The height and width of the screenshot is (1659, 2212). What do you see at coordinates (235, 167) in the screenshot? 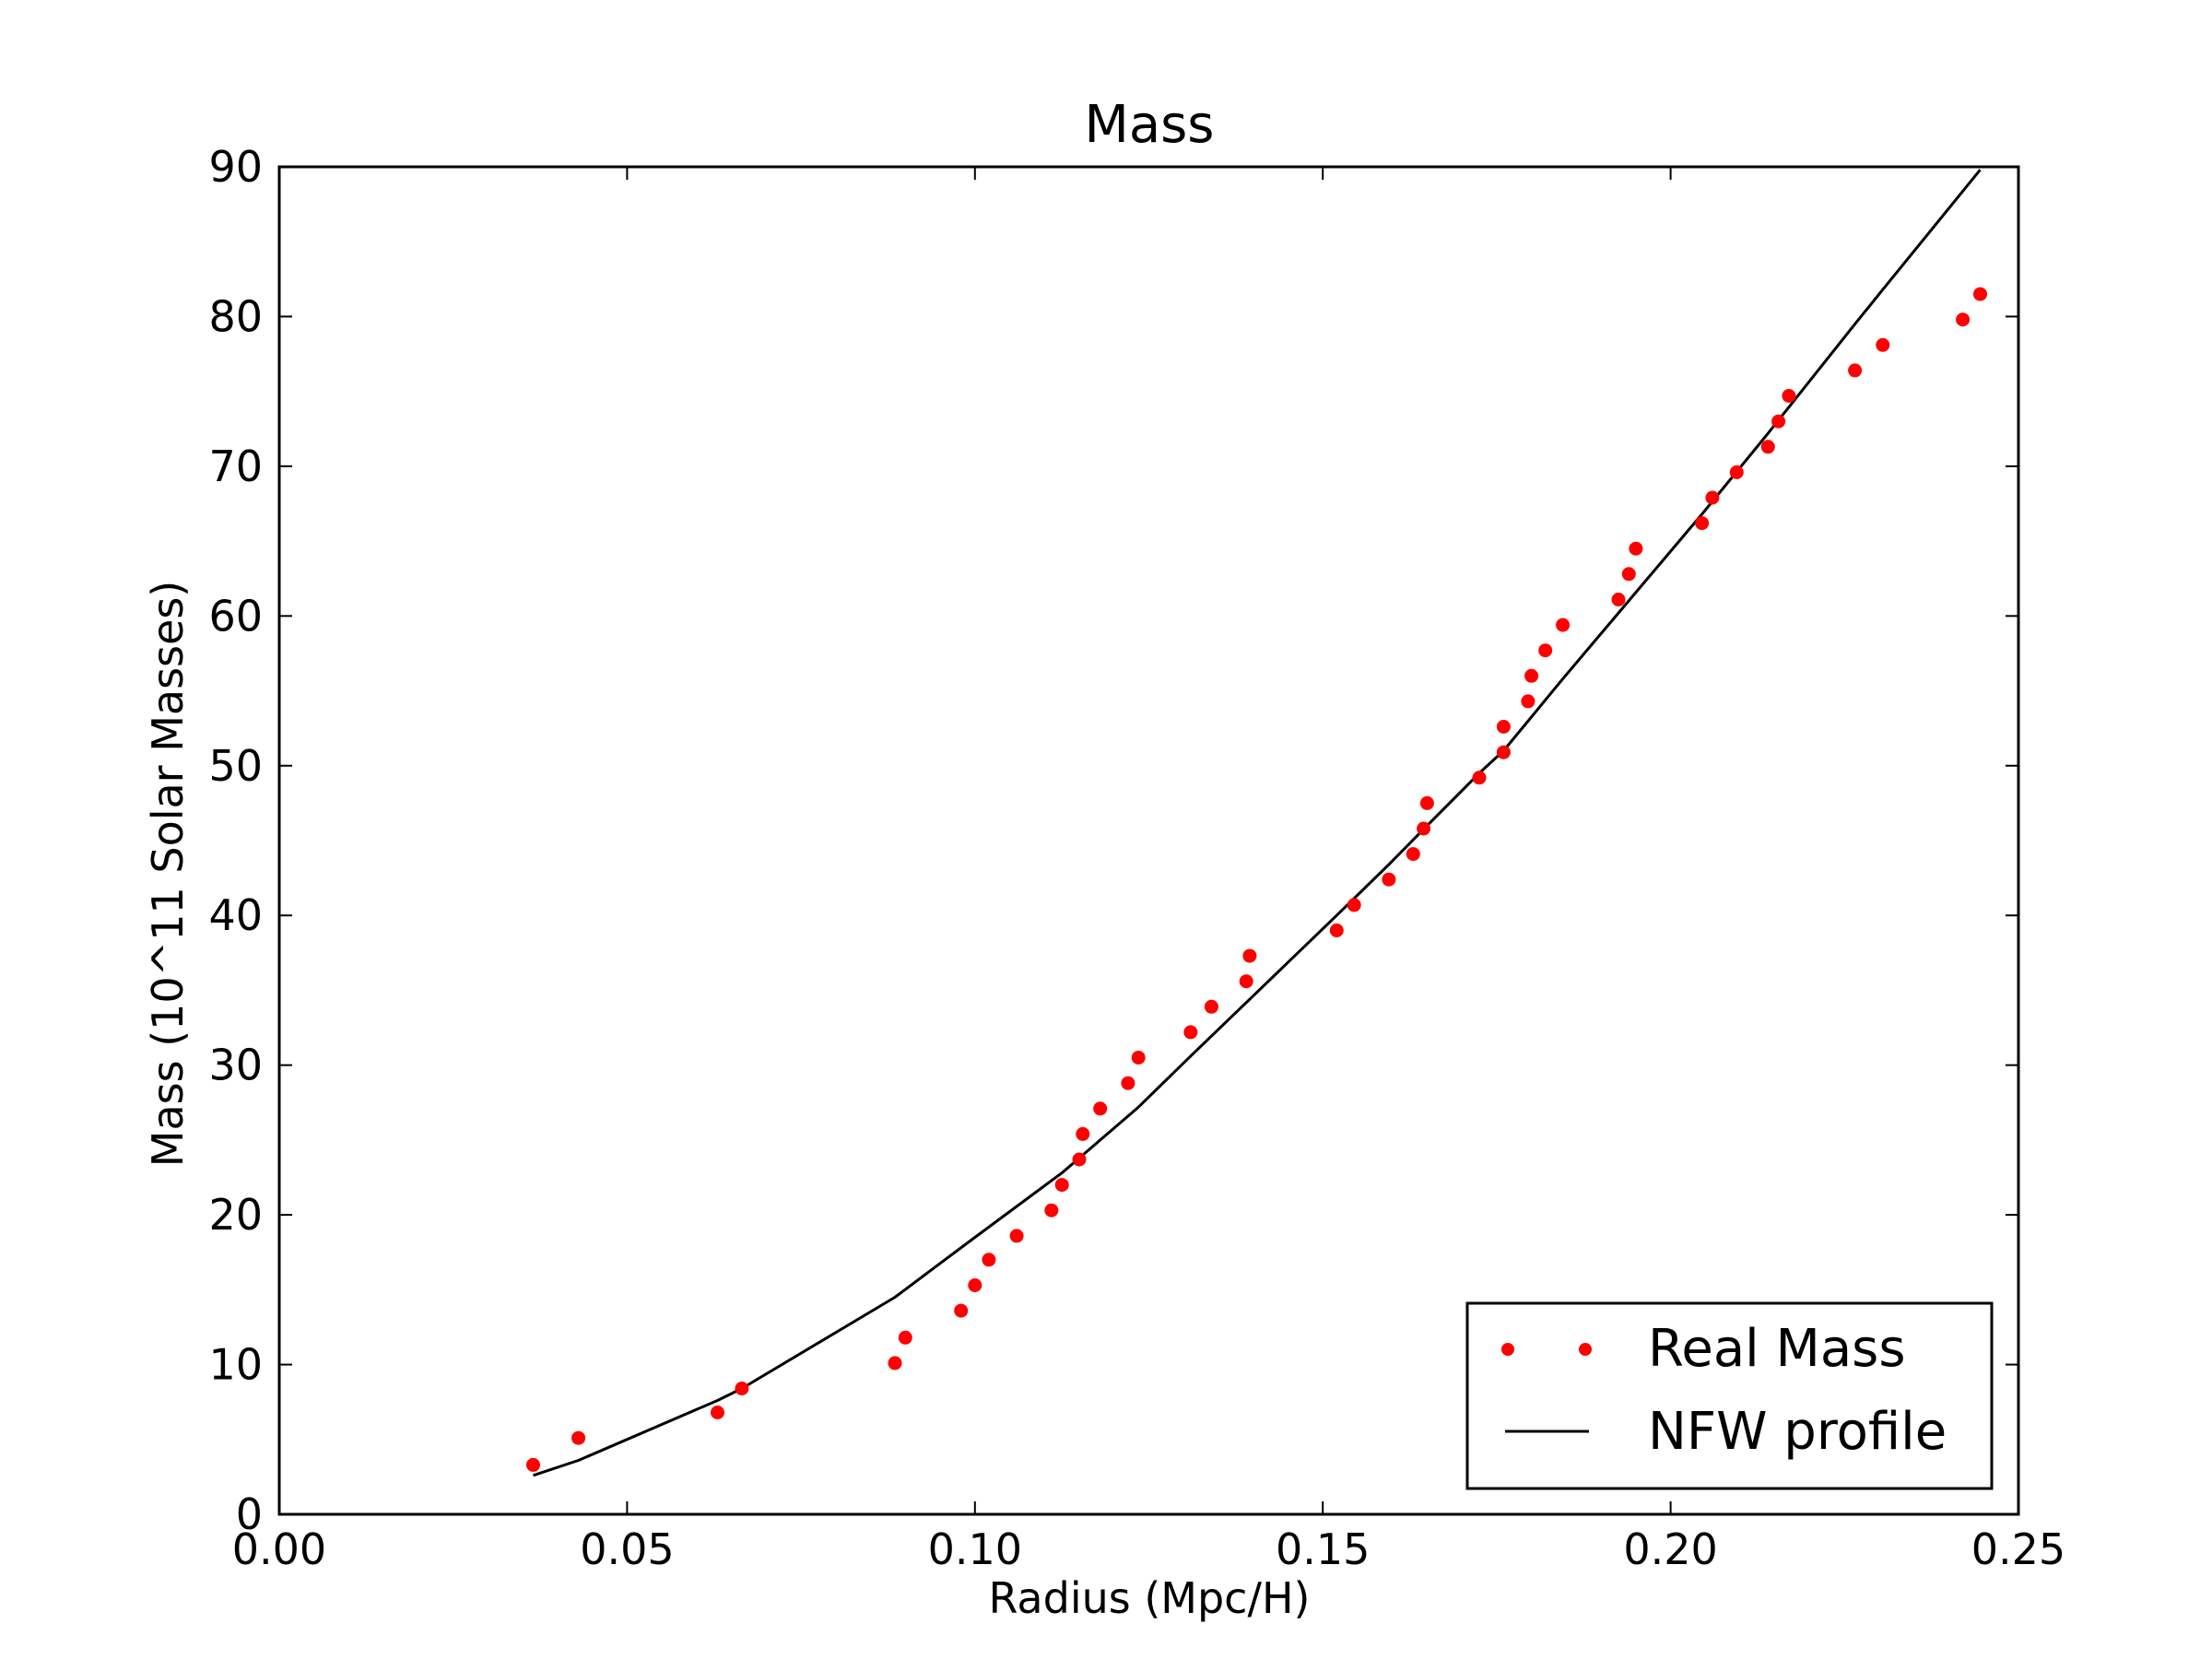
I see `y-tick-label: 90` at bounding box center [235, 167].